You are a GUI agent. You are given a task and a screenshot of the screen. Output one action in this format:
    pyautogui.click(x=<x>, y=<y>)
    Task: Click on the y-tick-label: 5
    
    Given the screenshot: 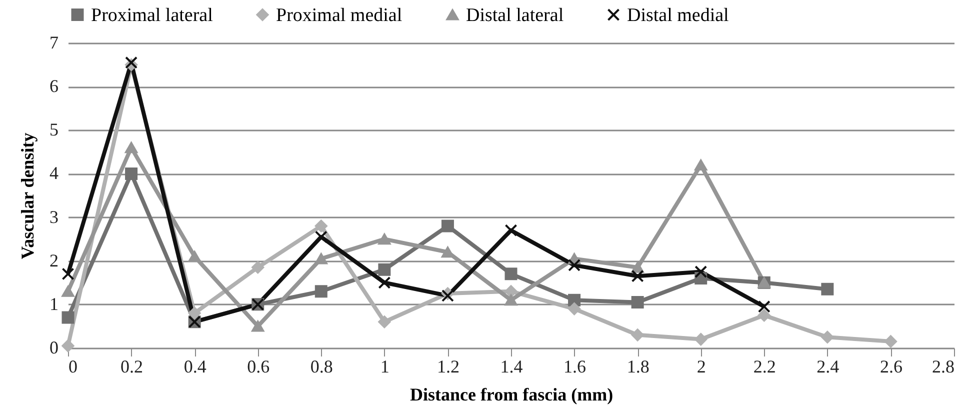 What is the action you would take?
    pyautogui.click(x=54, y=130)
    